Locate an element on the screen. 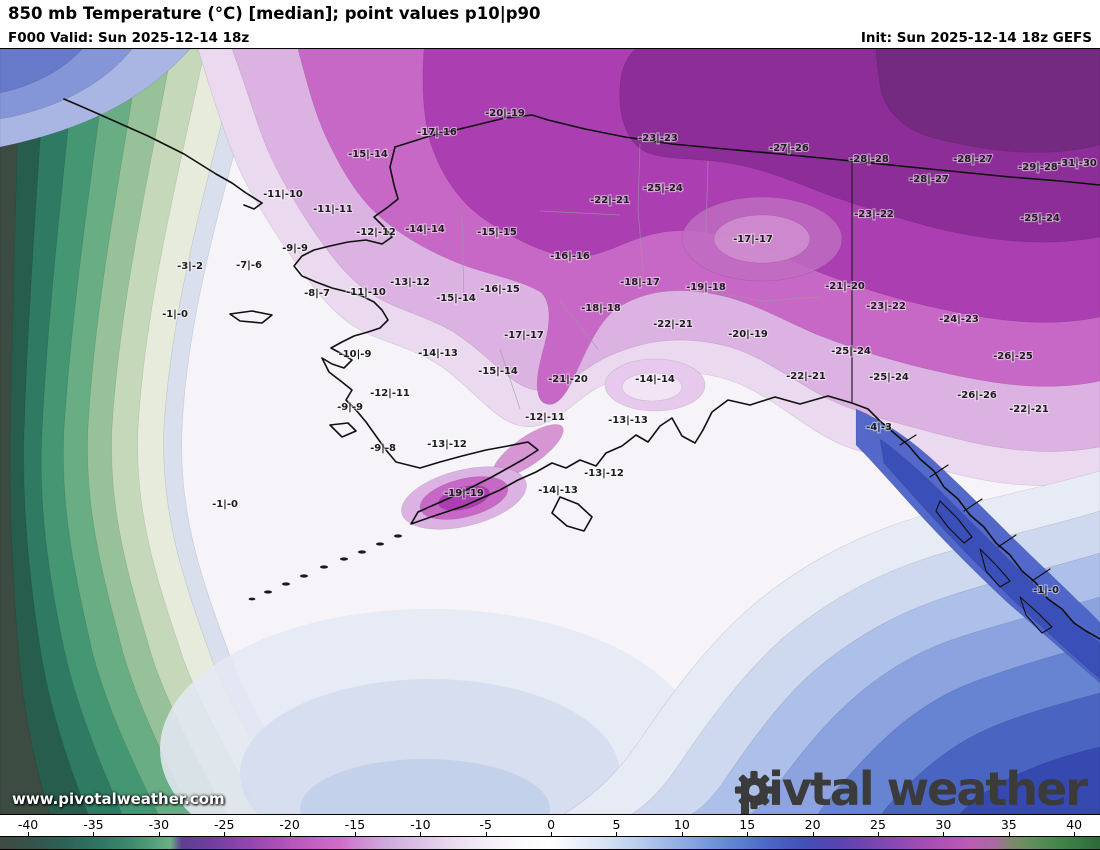 This screenshot has width=1100, height=850. point-value: -12|-12 is located at coordinates (376, 232).